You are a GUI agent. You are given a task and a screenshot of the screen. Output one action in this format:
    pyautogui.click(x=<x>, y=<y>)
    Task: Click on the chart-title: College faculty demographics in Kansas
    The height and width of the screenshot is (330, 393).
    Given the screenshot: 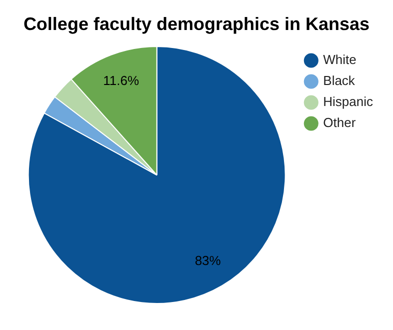 What is the action you would take?
    pyautogui.click(x=196, y=24)
    